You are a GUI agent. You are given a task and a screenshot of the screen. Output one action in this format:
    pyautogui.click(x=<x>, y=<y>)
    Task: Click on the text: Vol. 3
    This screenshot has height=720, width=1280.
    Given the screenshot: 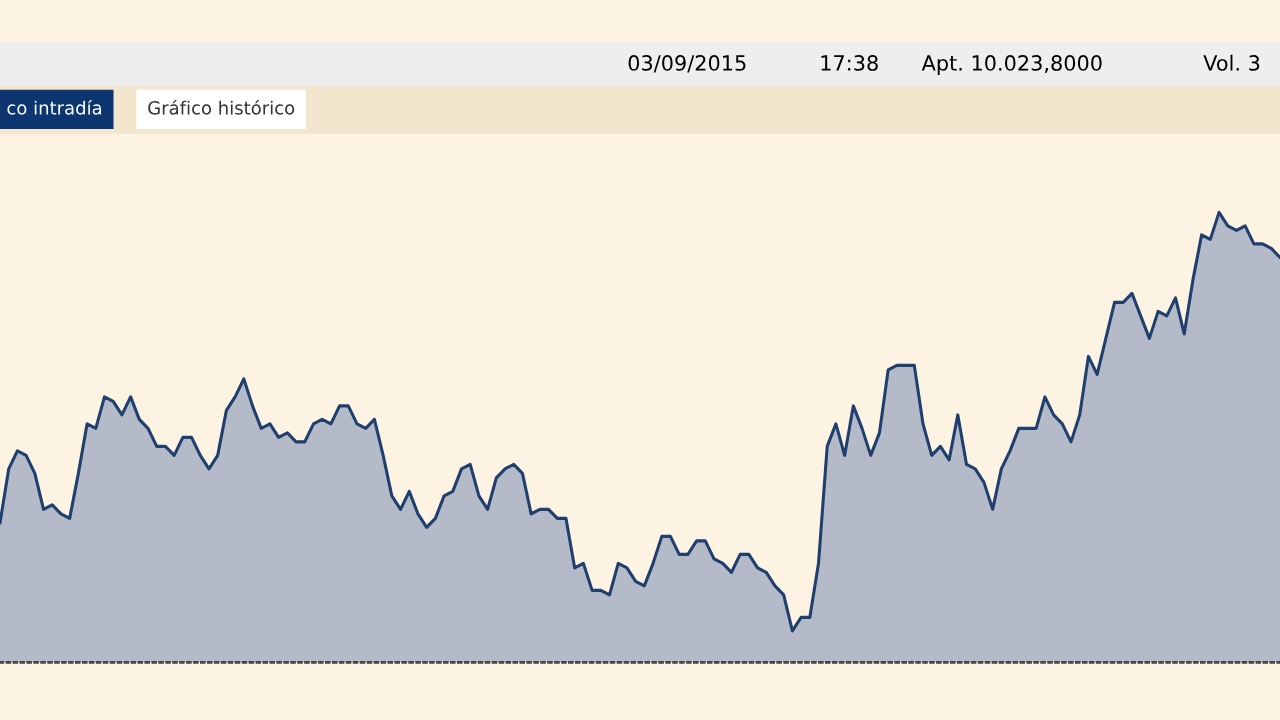 What is the action you would take?
    pyautogui.click(x=1231, y=62)
    